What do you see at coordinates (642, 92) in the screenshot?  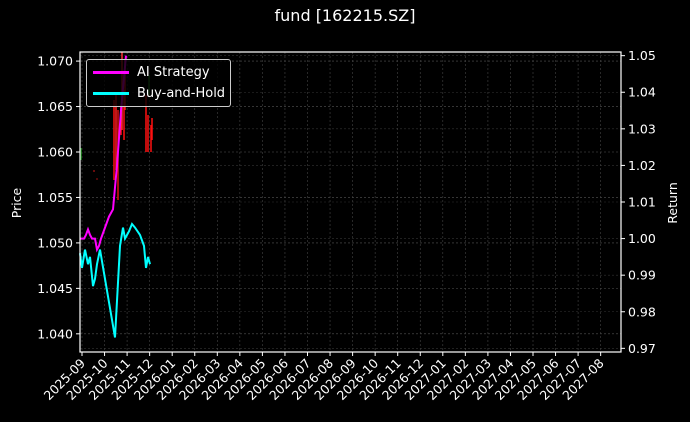 I see `y-tick-right: 1.04` at bounding box center [642, 92].